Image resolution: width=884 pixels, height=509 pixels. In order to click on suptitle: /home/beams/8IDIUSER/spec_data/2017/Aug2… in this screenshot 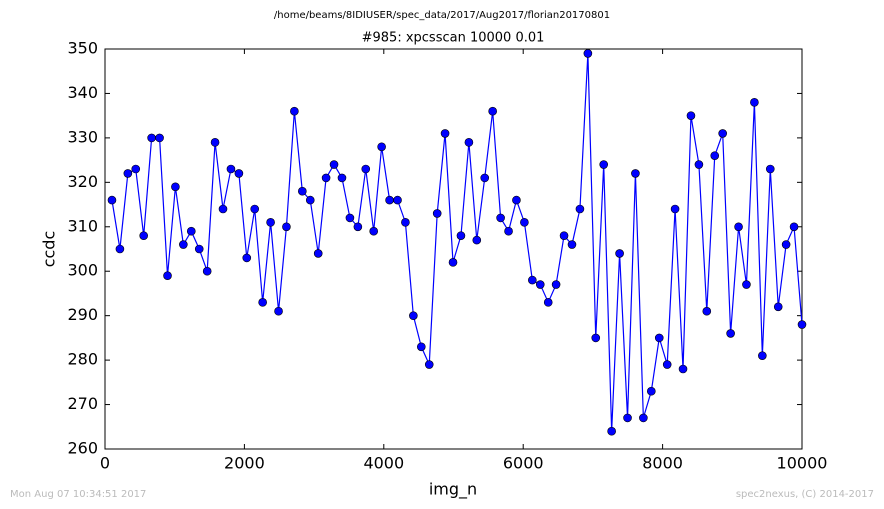, I will do `click(442, 15)`.